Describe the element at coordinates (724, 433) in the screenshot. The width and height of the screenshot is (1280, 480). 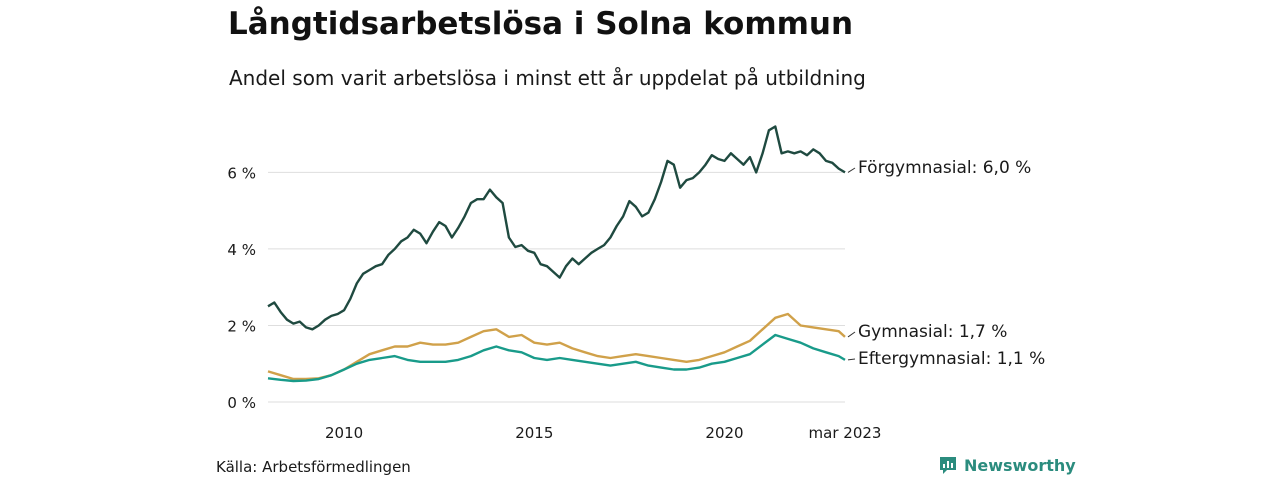
I see `x-tick-label: 2020` at that location.